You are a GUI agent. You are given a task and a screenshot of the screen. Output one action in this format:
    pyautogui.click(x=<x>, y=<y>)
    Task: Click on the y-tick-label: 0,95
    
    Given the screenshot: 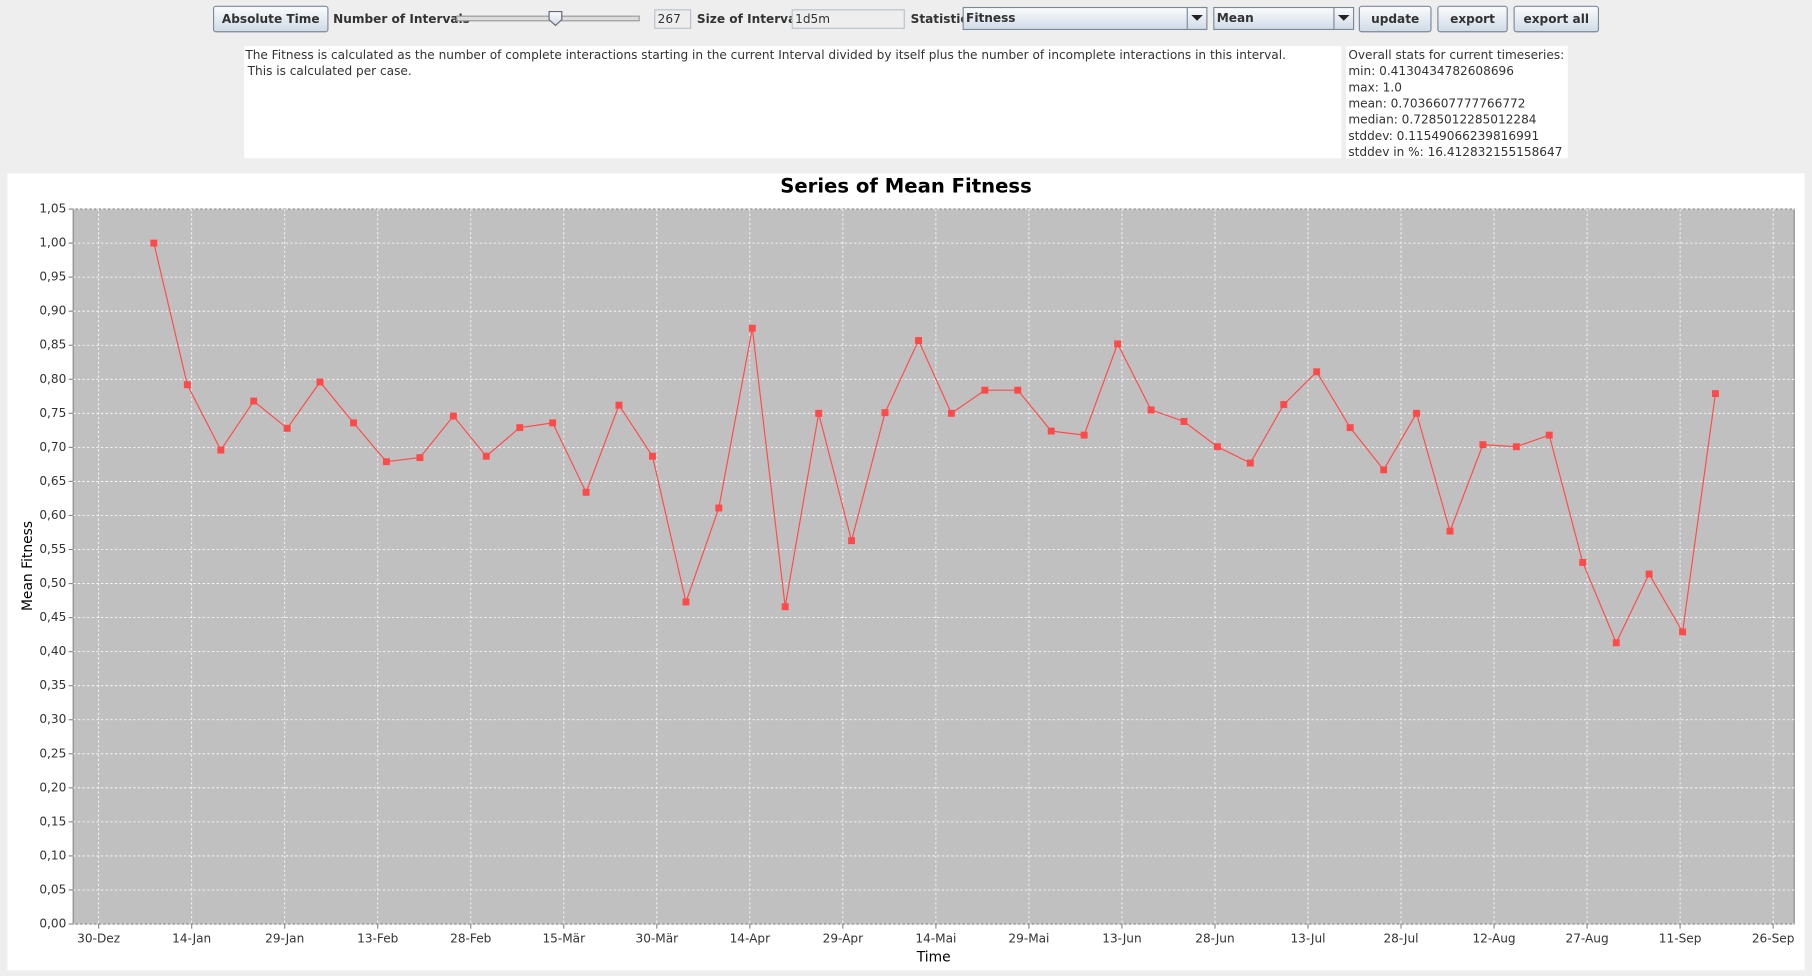 What is the action you would take?
    pyautogui.click(x=52, y=277)
    